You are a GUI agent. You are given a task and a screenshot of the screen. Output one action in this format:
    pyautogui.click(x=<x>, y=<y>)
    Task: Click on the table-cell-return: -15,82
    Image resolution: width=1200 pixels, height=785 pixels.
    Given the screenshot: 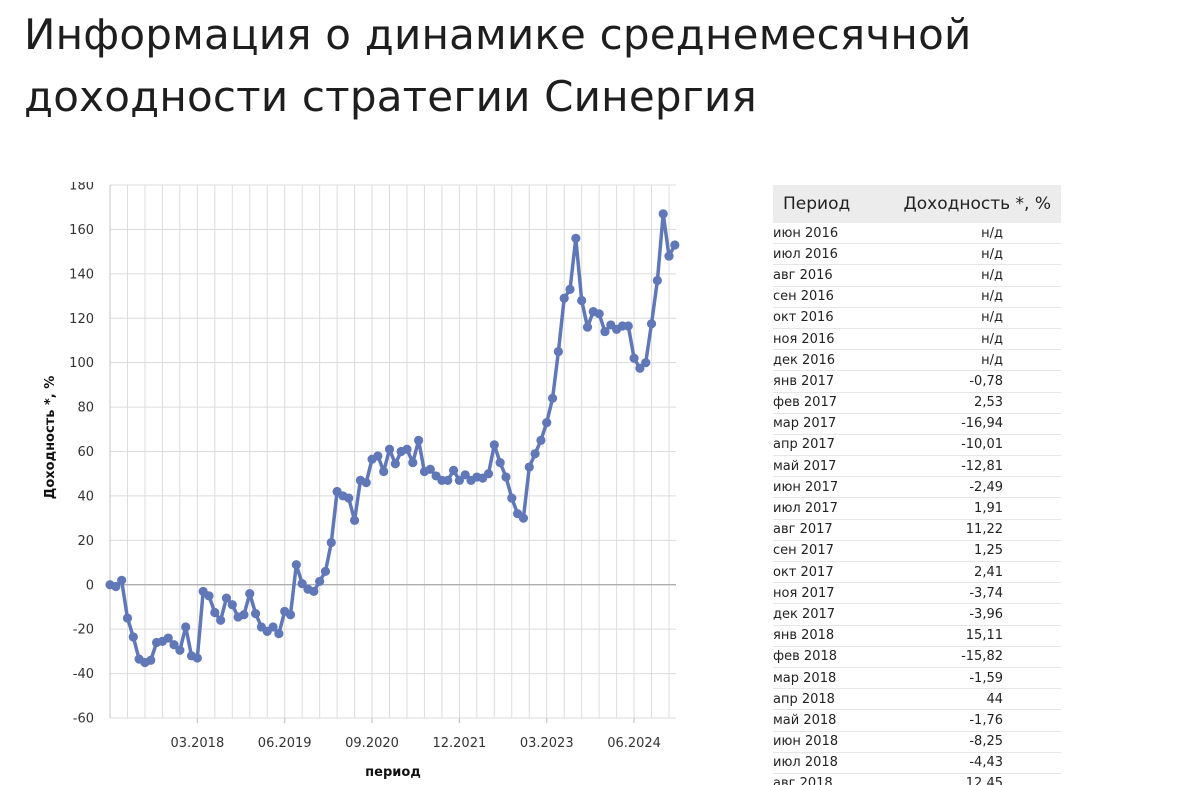 What is the action you would take?
    pyautogui.click(x=964, y=657)
    